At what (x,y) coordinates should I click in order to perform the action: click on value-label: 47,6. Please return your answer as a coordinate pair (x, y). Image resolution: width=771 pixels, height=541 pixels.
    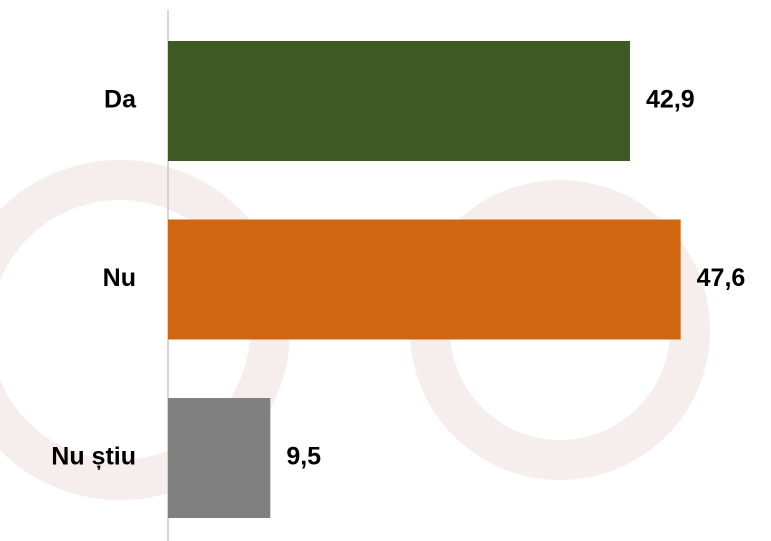
    Looking at the image, I should click on (721, 278).